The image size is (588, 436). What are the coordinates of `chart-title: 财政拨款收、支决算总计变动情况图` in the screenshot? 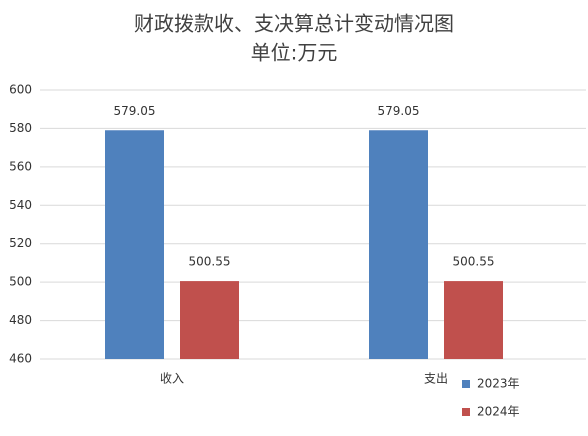 It's located at (294, 24).